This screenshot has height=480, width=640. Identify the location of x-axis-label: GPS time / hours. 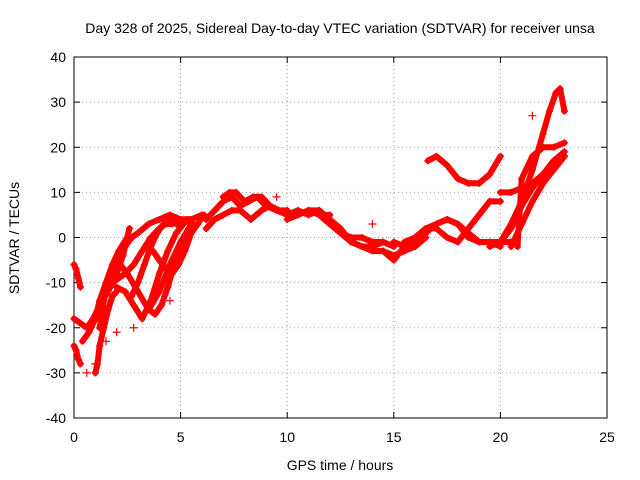
(340, 465).